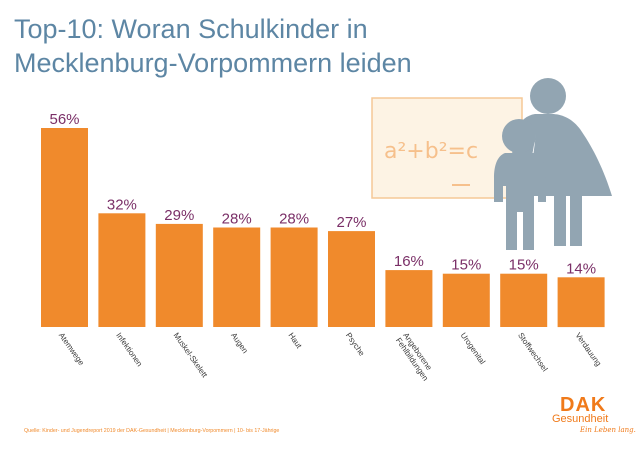 The image size is (640, 453). What do you see at coordinates (237, 219) in the screenshot?
I see `value-label-4: 28%` at bounding box center [237, 219].